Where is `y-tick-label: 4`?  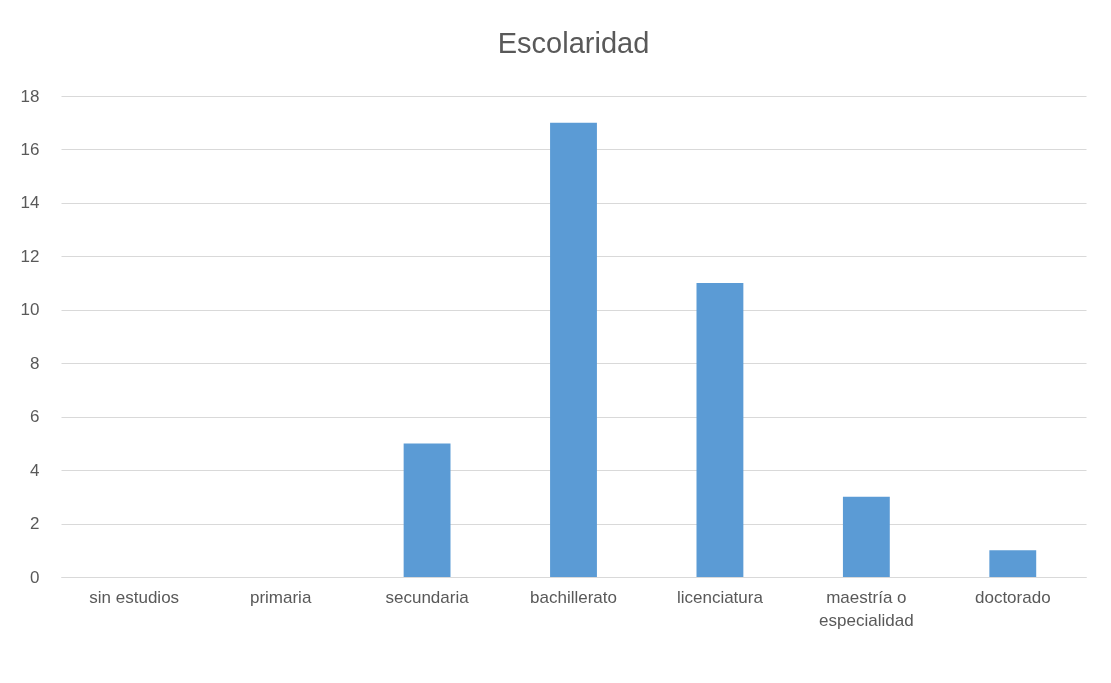
y-tick-label: 4 is located at coordinates (35, 470).